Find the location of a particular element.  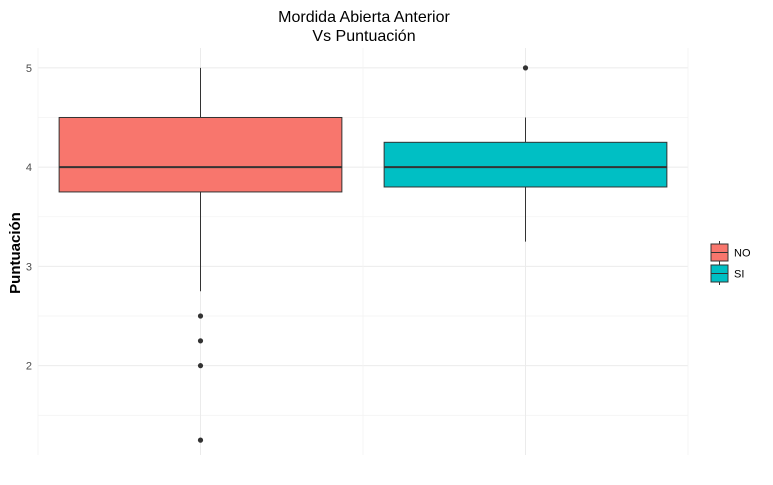

legend-item-no: NO is located at coordinates (730, 252).